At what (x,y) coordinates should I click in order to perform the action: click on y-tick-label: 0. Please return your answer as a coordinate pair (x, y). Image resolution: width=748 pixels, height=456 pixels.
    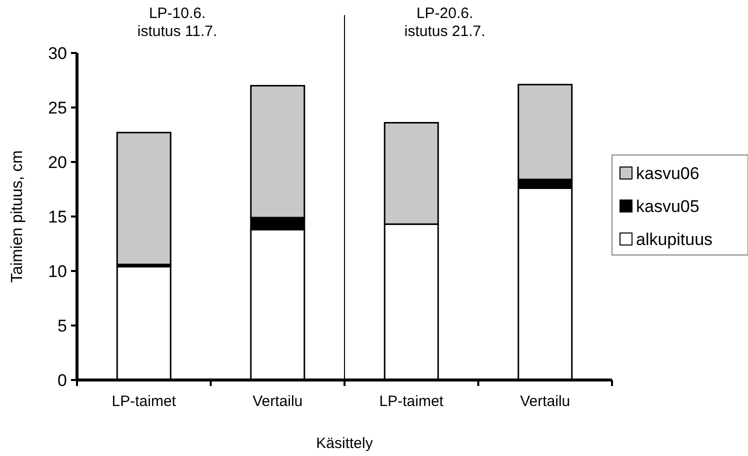
    Looking at the image, I should click on (62, 380).